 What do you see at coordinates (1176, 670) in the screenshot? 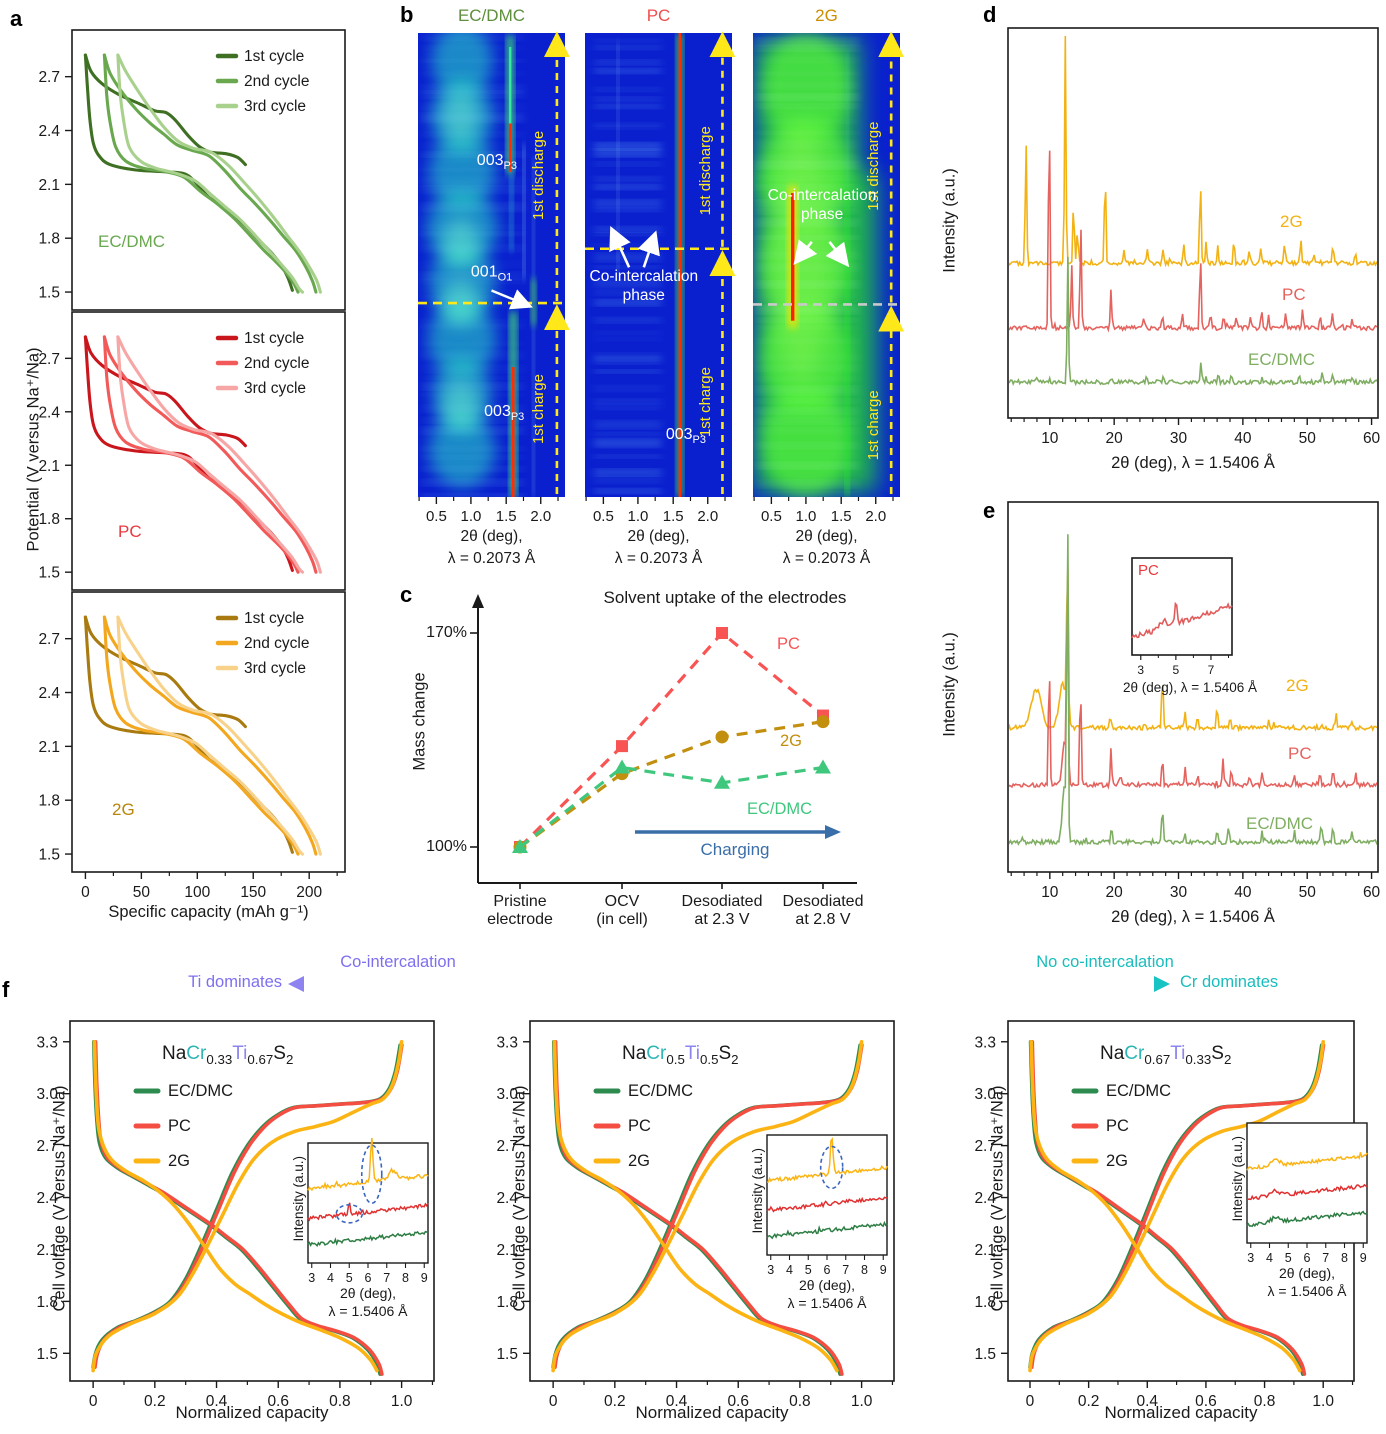
I see `tick-label: 5` at bounding box center [1176, 670].